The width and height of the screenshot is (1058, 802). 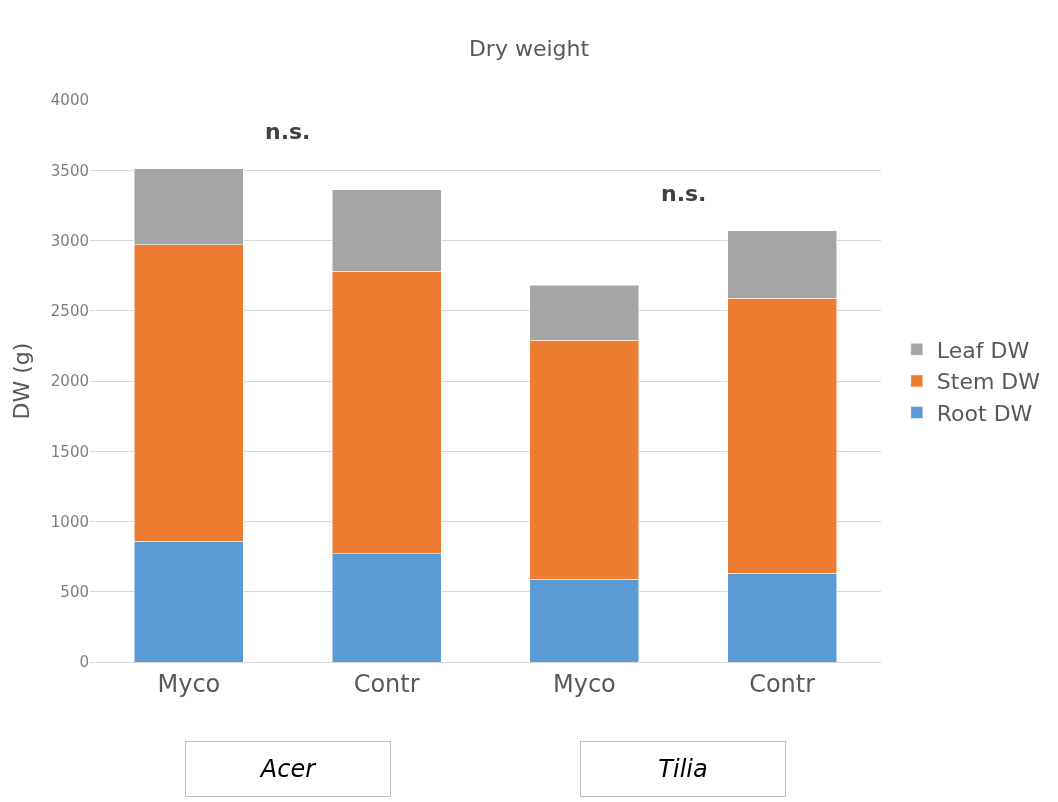 I want to click on y-tick-label: 0, so click(x=84, y=662).